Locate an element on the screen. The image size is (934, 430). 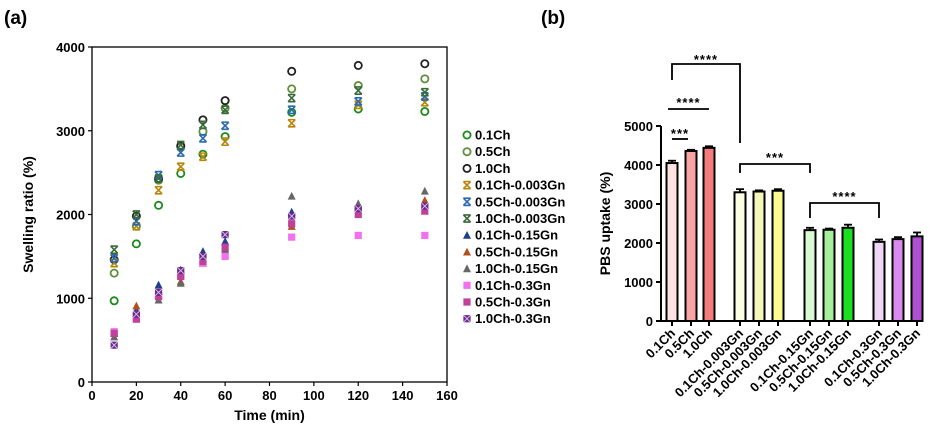
legend-item: 1.0Ch-0.003Gn is located at coordinates (513, 218).